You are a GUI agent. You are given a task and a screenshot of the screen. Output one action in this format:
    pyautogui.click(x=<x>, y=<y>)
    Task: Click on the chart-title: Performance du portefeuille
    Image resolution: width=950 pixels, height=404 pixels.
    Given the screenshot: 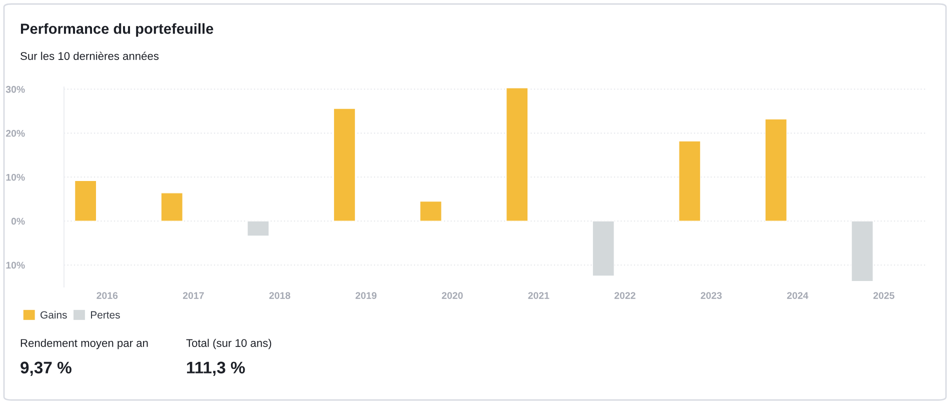 What is the action you would take?
    pyautogui.click(x=117, y=30)
    